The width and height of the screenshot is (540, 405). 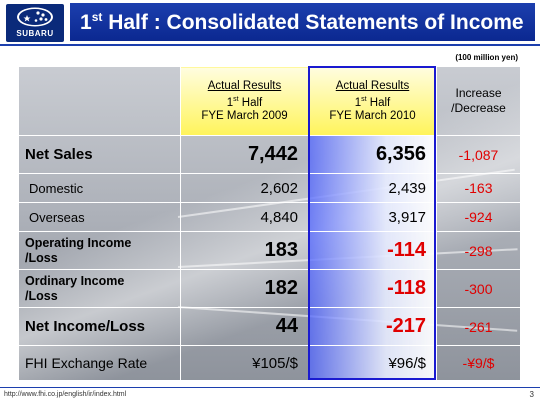 I want to click on value-change: -¥9/$, so click(x=478, y=363).